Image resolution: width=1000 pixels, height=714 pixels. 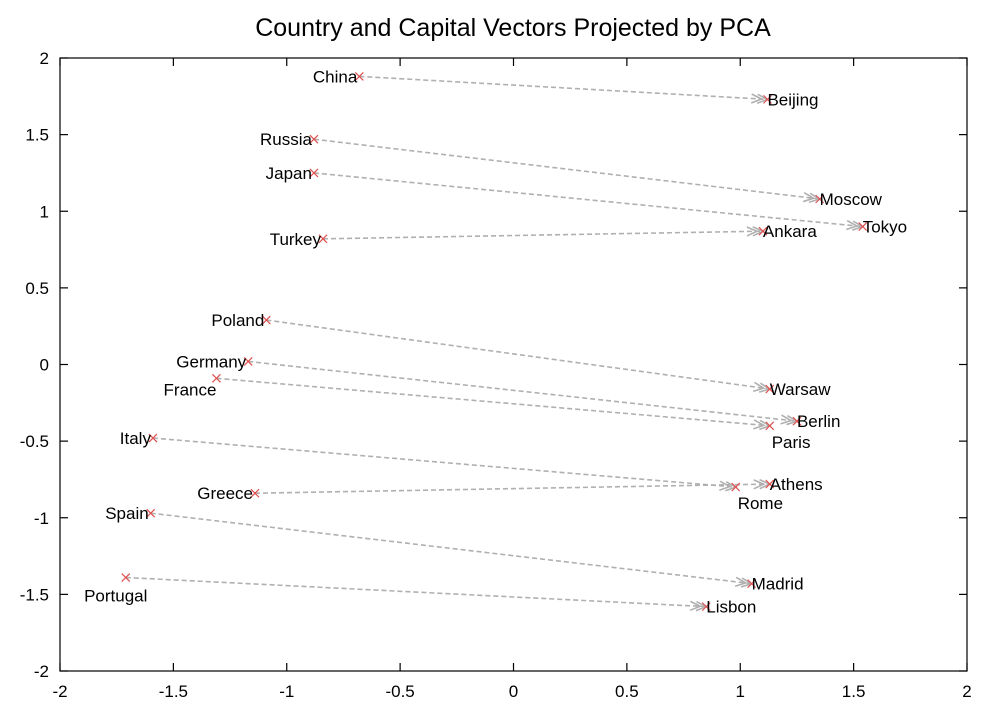 I want to click on capital-label: Warsaw, so click(x=800, y=389).